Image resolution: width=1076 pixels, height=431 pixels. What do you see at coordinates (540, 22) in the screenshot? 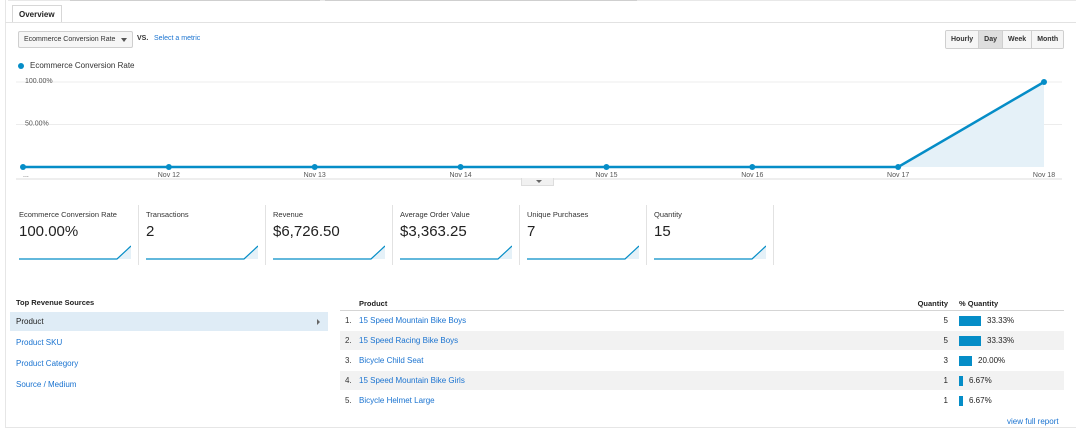
I see `tab-underline` at bounding box center [540, 22].